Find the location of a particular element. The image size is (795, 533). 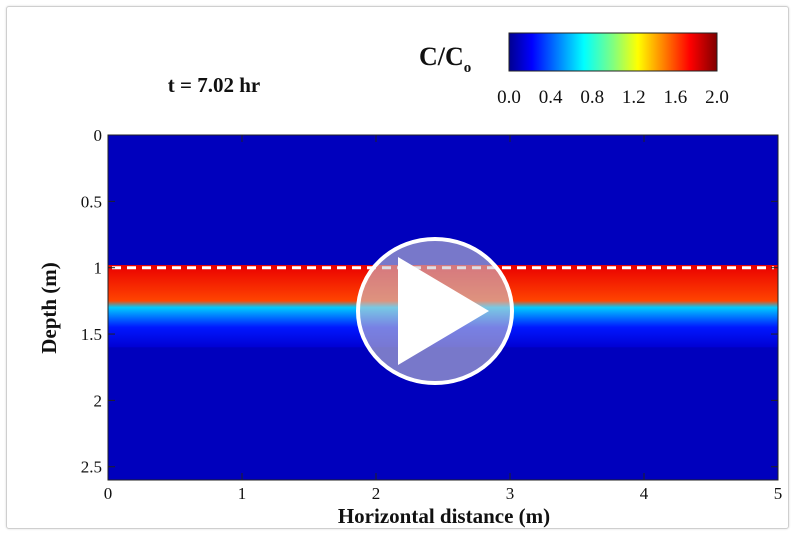

colorbar-gradient is located at coordinates (613, 52).